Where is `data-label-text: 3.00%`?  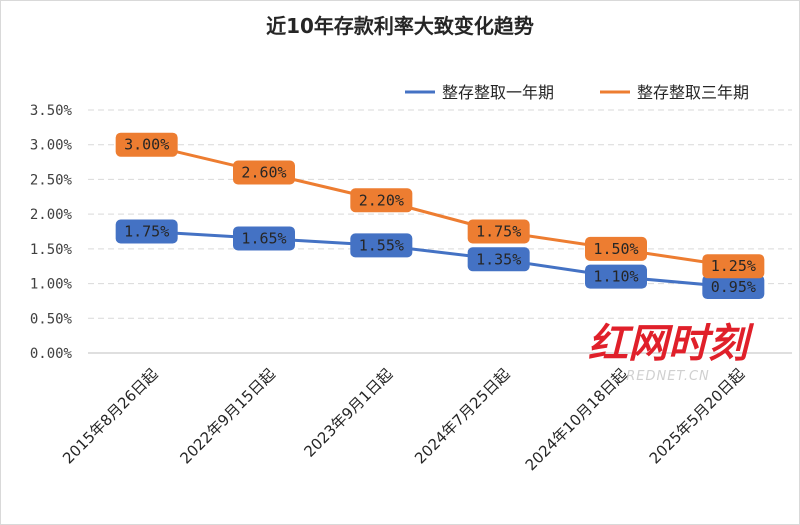 data-label-text: 3.00% is located at coordinates (146, 145).